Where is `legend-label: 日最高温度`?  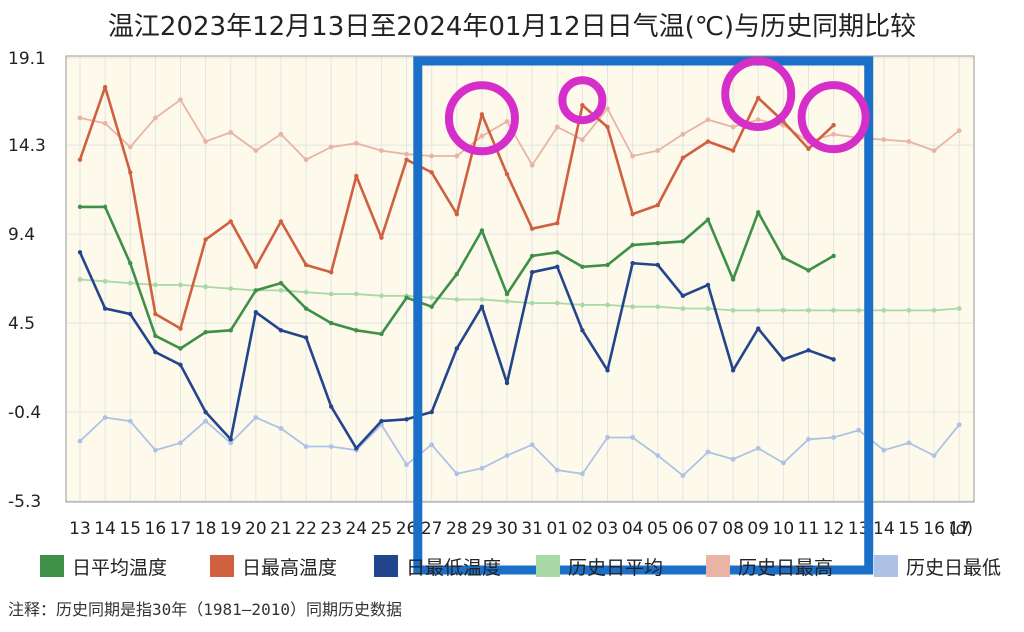 legend-label: 日最高温度 is located at coordinates (289, 568).